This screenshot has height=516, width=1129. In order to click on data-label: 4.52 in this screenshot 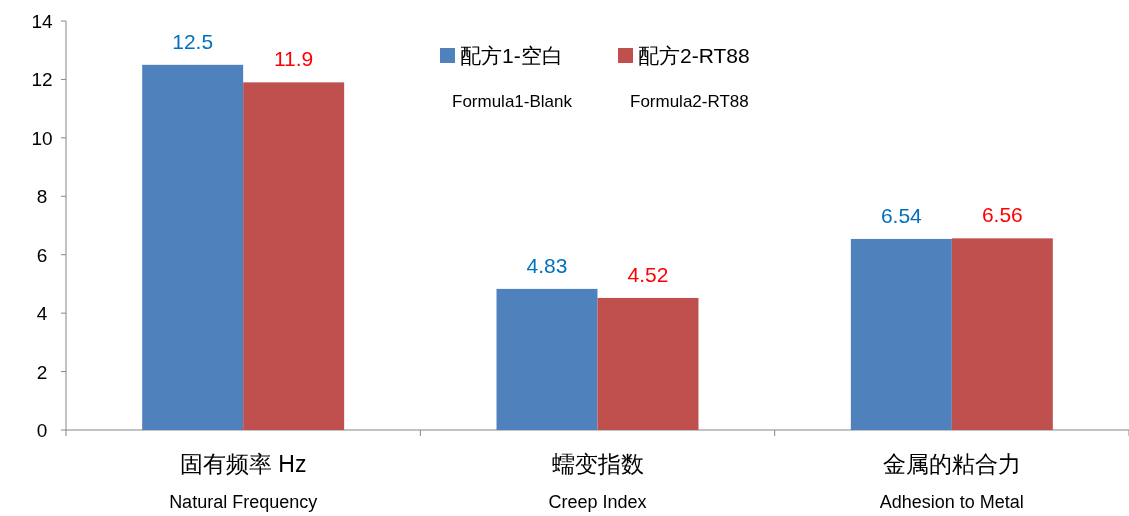, I will do `click(648, 274)`.